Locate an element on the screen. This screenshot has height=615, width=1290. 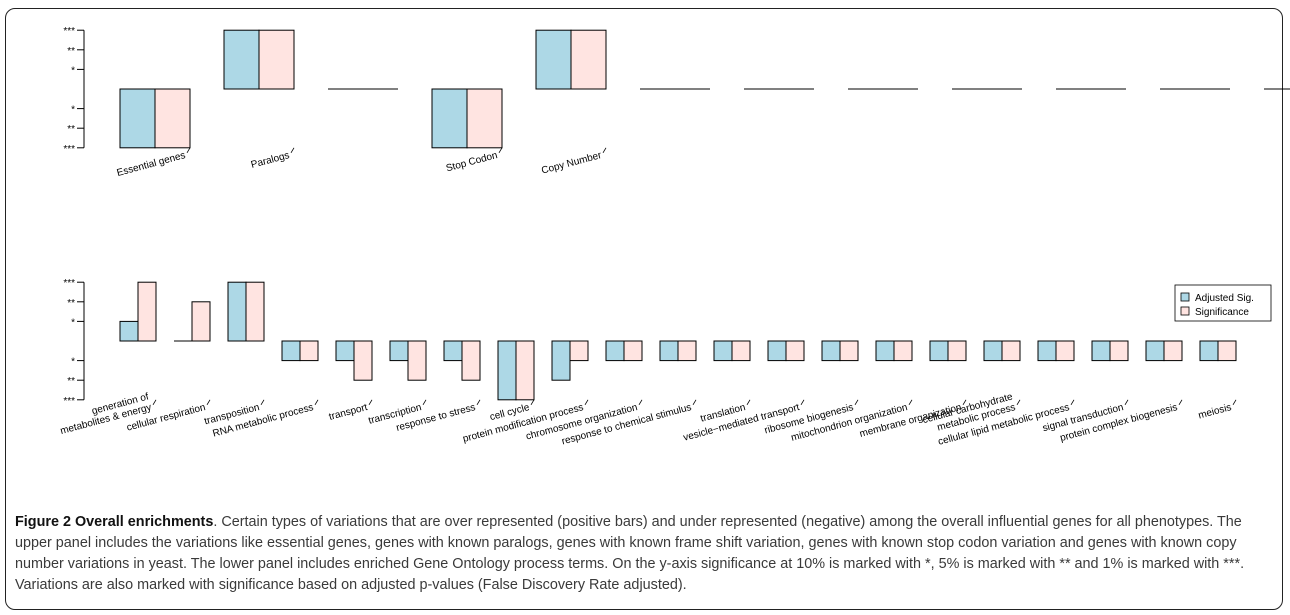
upper-category-label-line: Copy Number is located at coordinates (571, 163).